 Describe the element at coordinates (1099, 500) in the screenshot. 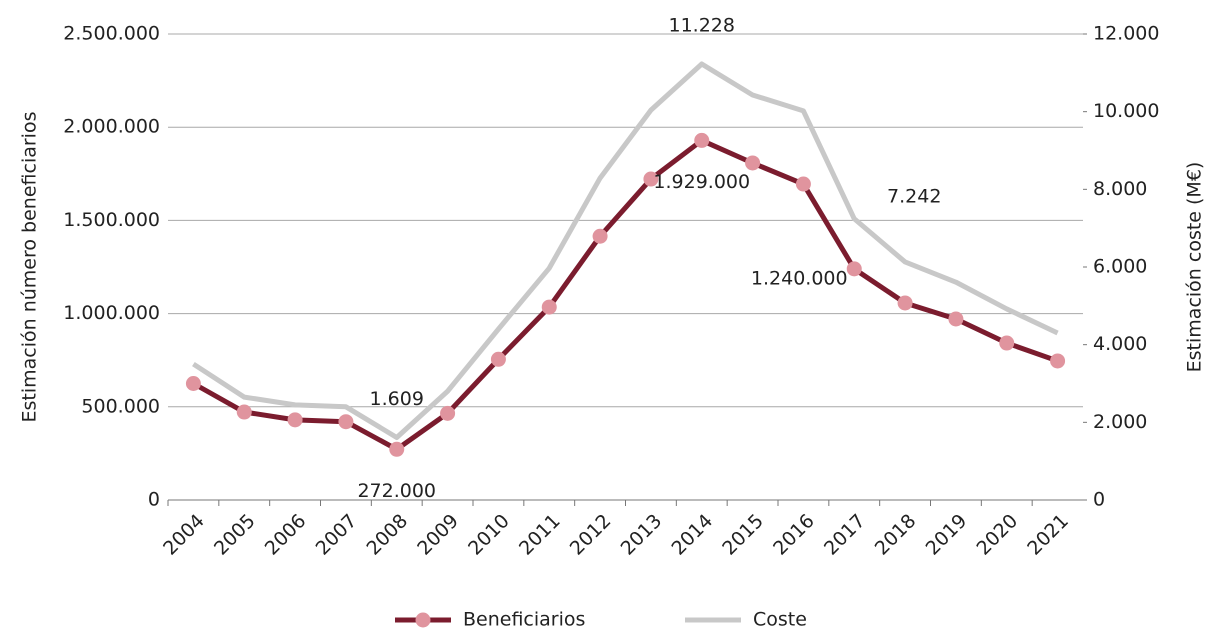

I see `y2-tick-label: 0` at that location.